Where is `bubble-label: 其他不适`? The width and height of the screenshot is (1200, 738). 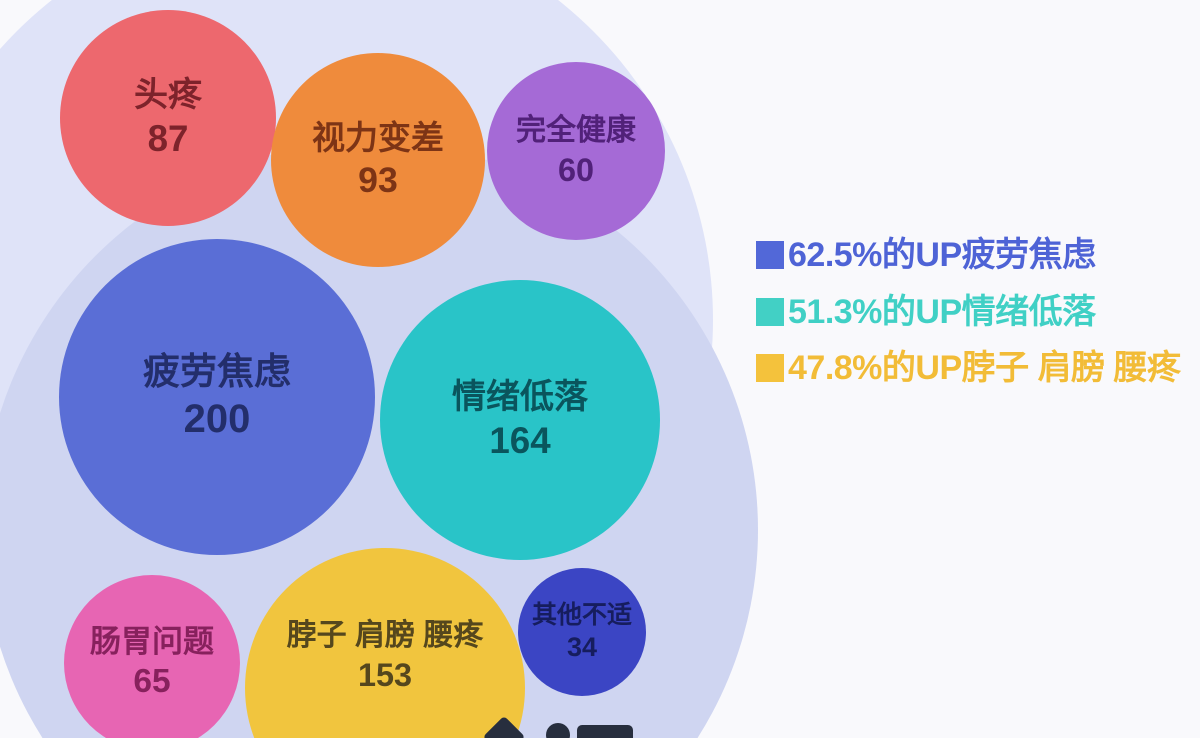
bubble-label: 其他不适 is located at coordinates (581, 614).